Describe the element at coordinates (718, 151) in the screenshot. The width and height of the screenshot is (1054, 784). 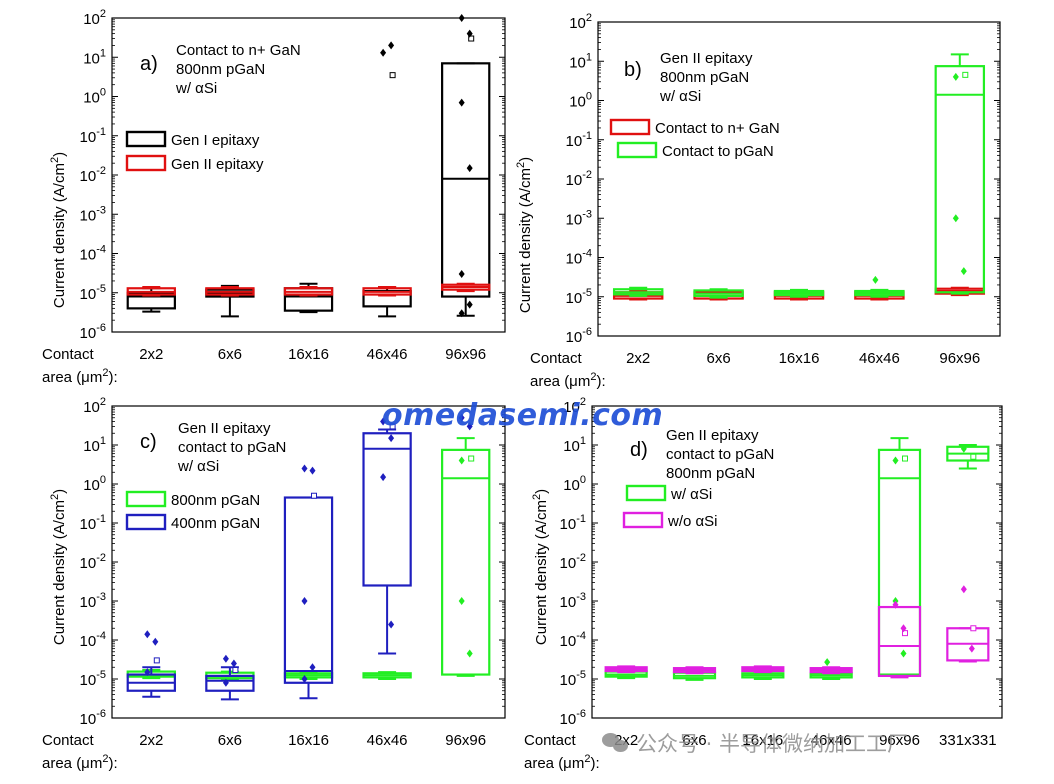
I see `legend-entry: Contact to pGaN` at that location.